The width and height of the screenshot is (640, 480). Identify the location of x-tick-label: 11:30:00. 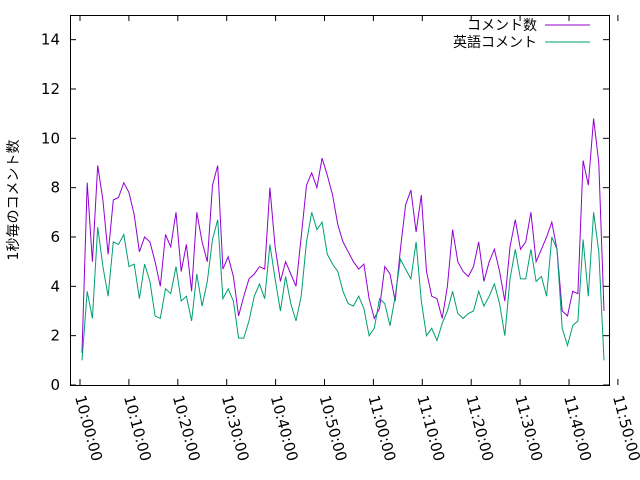
(528, 428).